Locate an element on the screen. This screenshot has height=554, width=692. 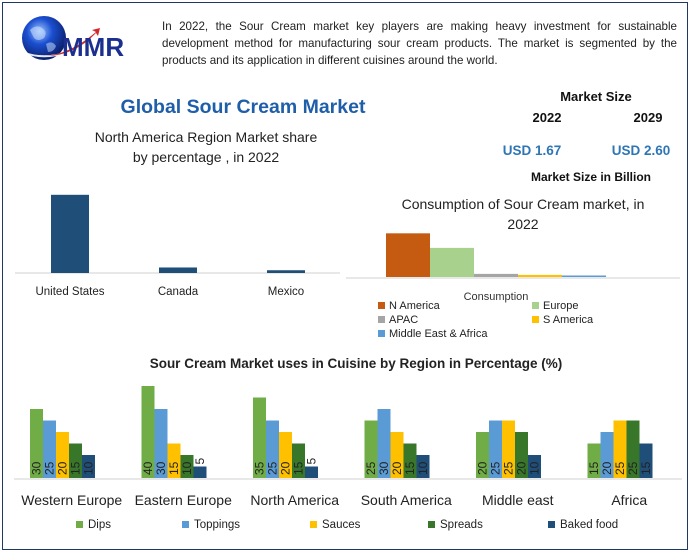
cuisine-bar-western-europe-spreads is located at coordinates (75, 460).